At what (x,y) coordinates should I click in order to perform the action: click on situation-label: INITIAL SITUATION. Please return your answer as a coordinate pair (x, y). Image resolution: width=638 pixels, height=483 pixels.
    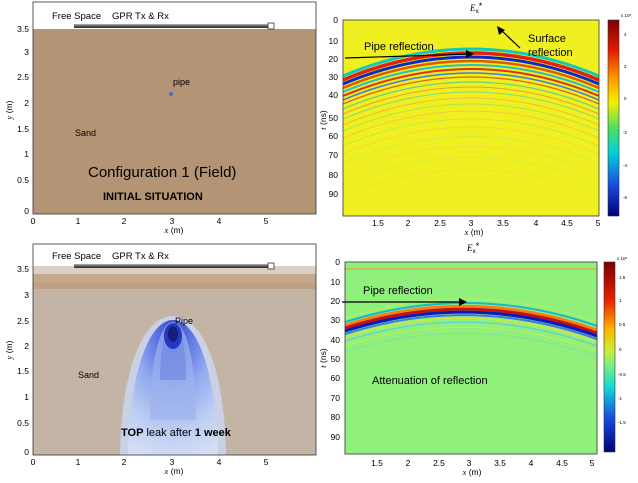
    Looking at the image, I should click on (153, 197).